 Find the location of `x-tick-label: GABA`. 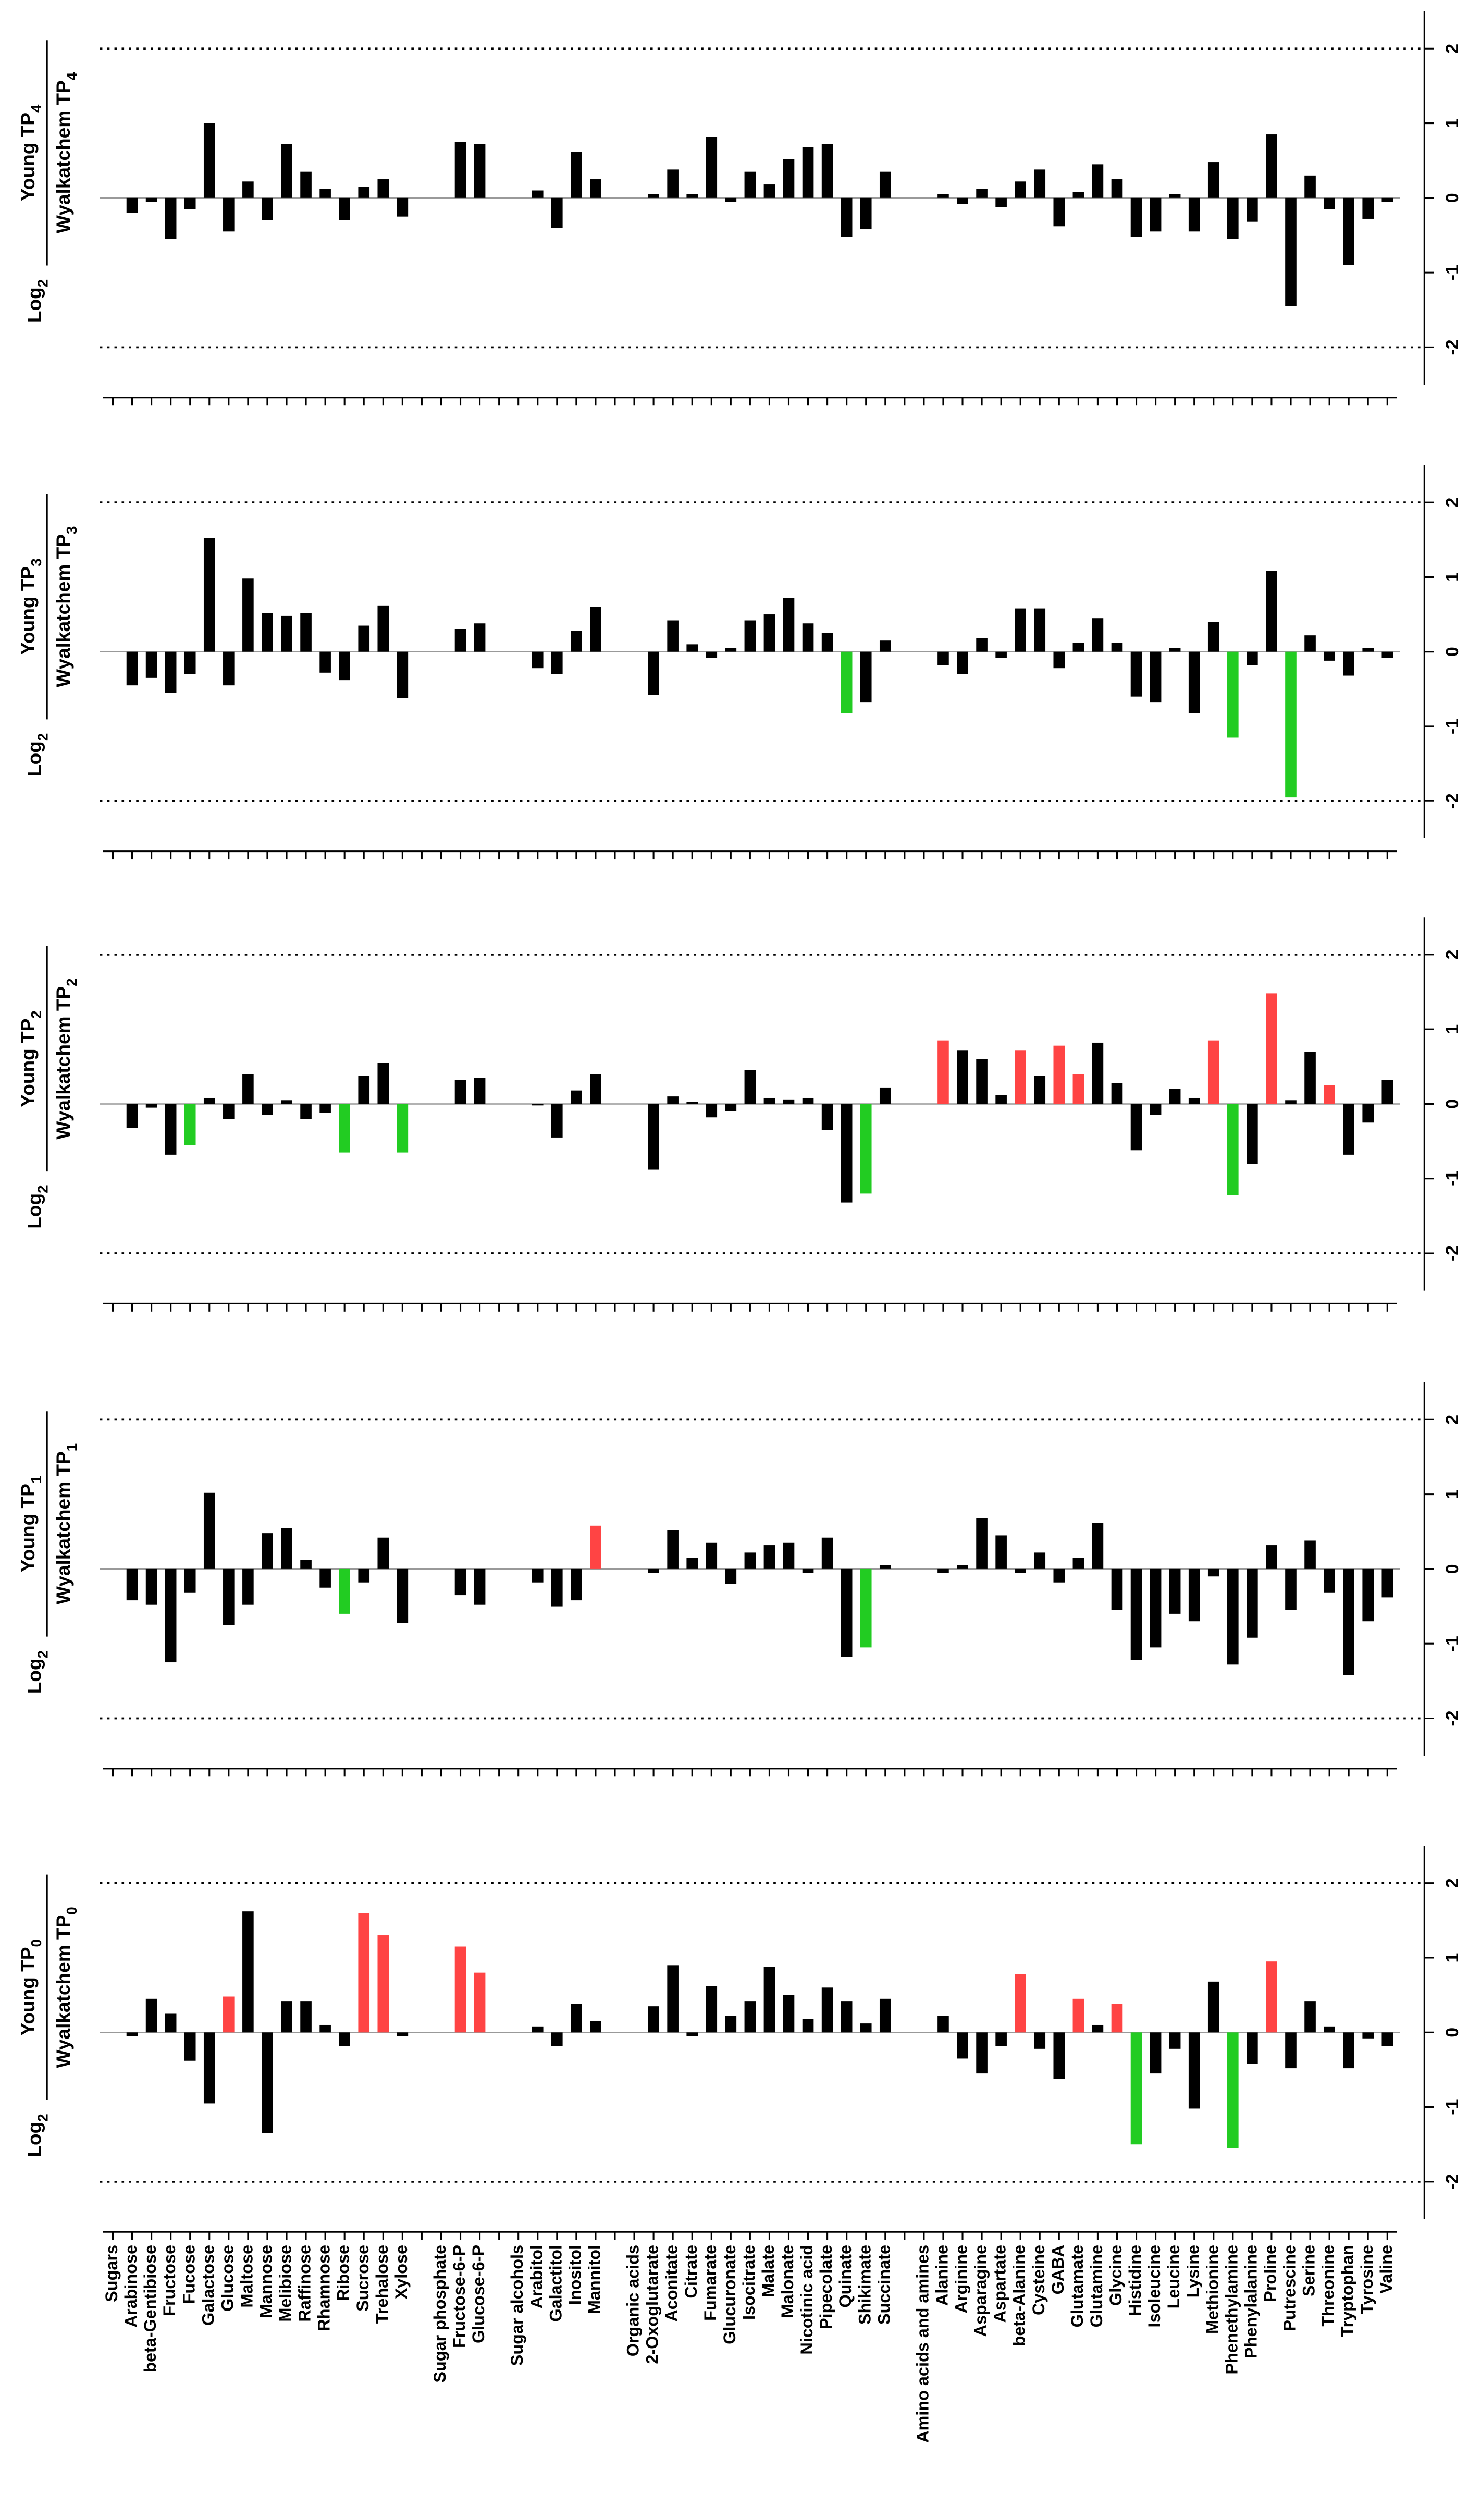

x-tick-label: GABA is located at coordinates (1057, 2270).